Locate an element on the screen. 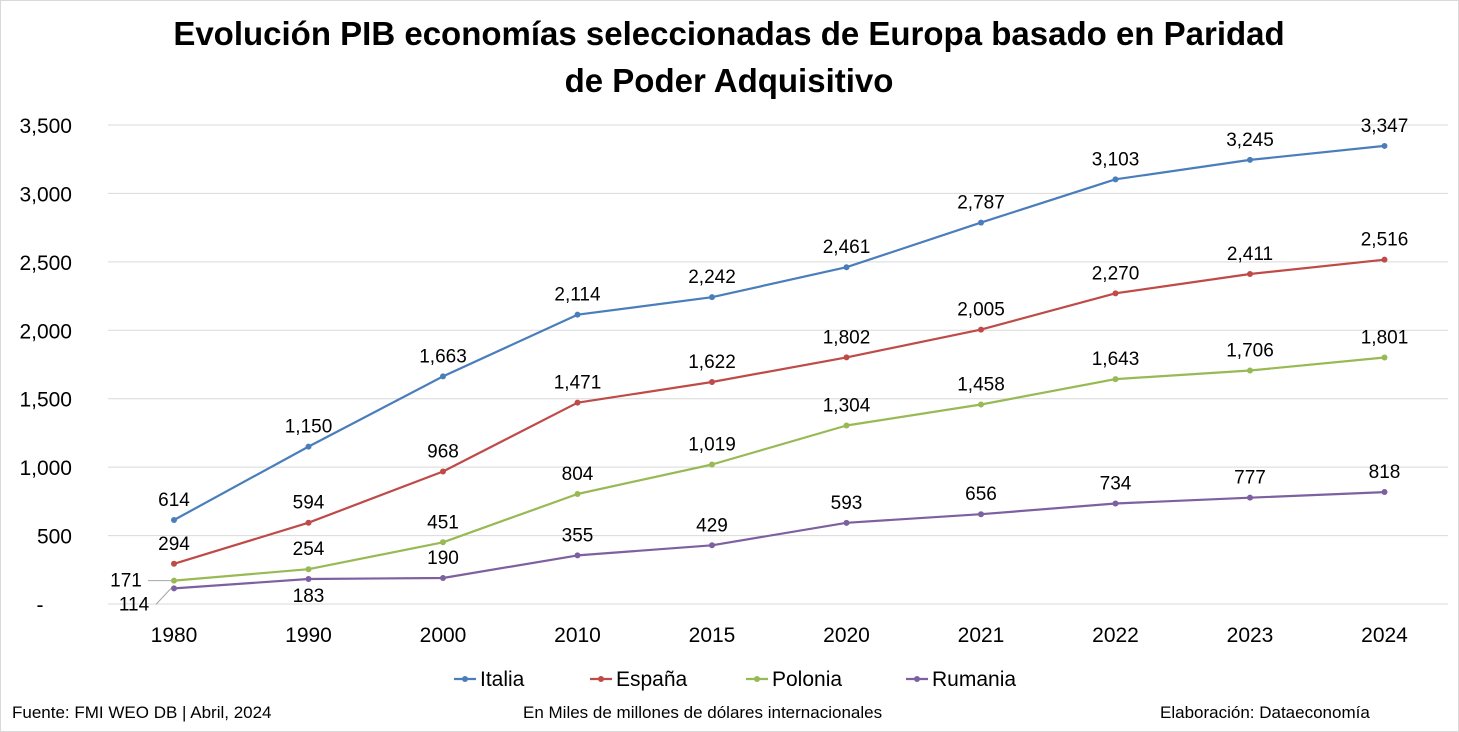 The height and width of the screenshot is (732, 1459). legend-label-españa: España is located at coordinates (652, 679).